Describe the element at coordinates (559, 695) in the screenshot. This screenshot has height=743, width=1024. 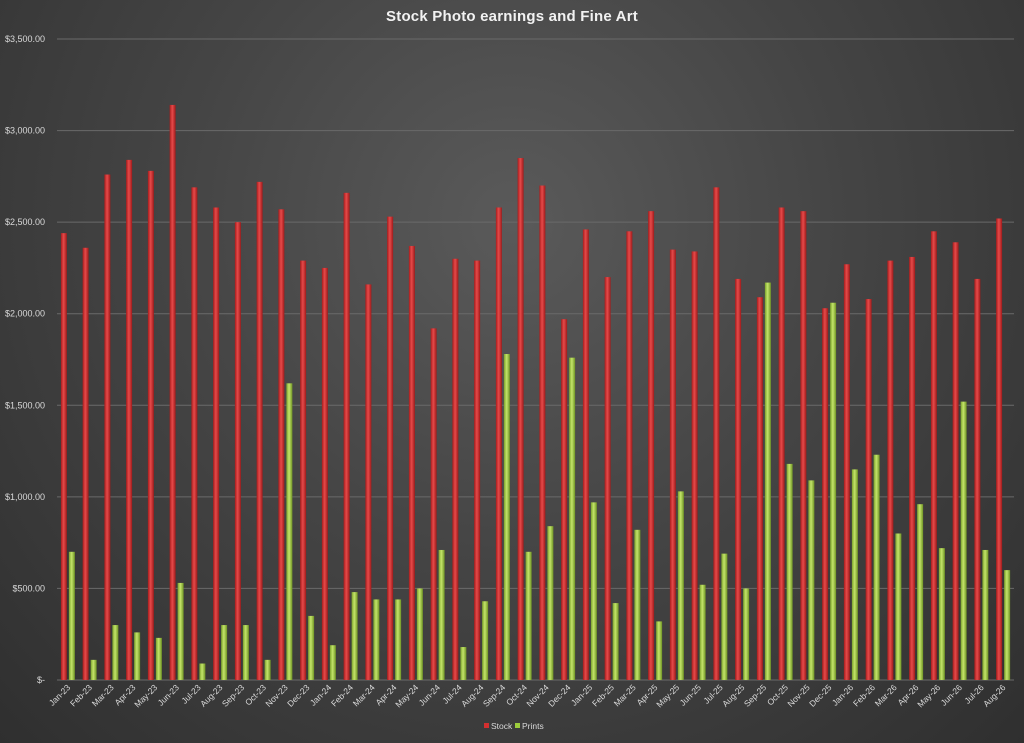
I see `x-tick-label: Dec-24` at that location.